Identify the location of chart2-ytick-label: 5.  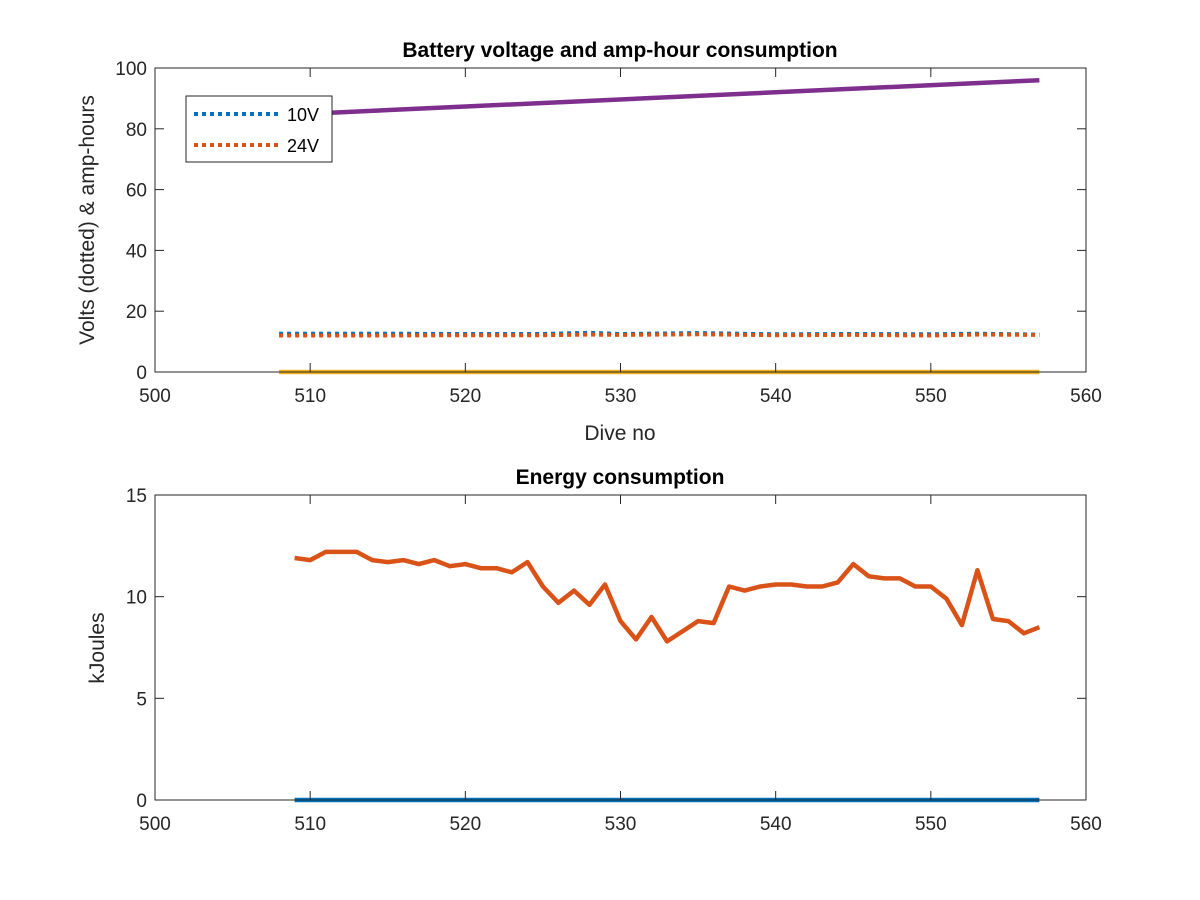
(141, 699).